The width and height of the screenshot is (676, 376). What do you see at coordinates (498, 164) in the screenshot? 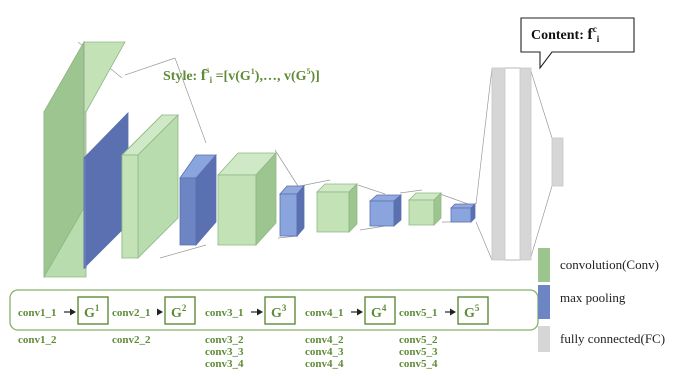
I see `fc1-layer` at bounding box center [498, 164].